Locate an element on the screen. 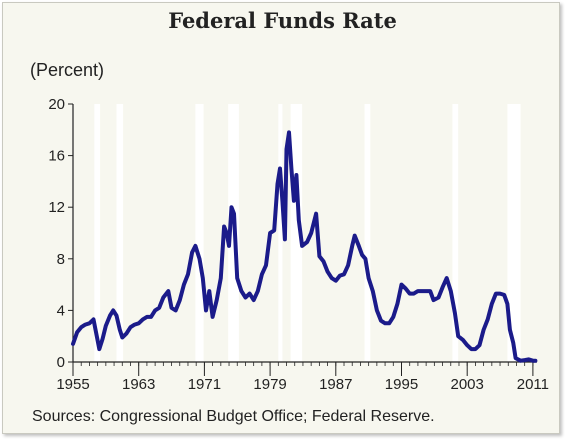  y-tick-label: 8 is located at coordinates (61, 259).